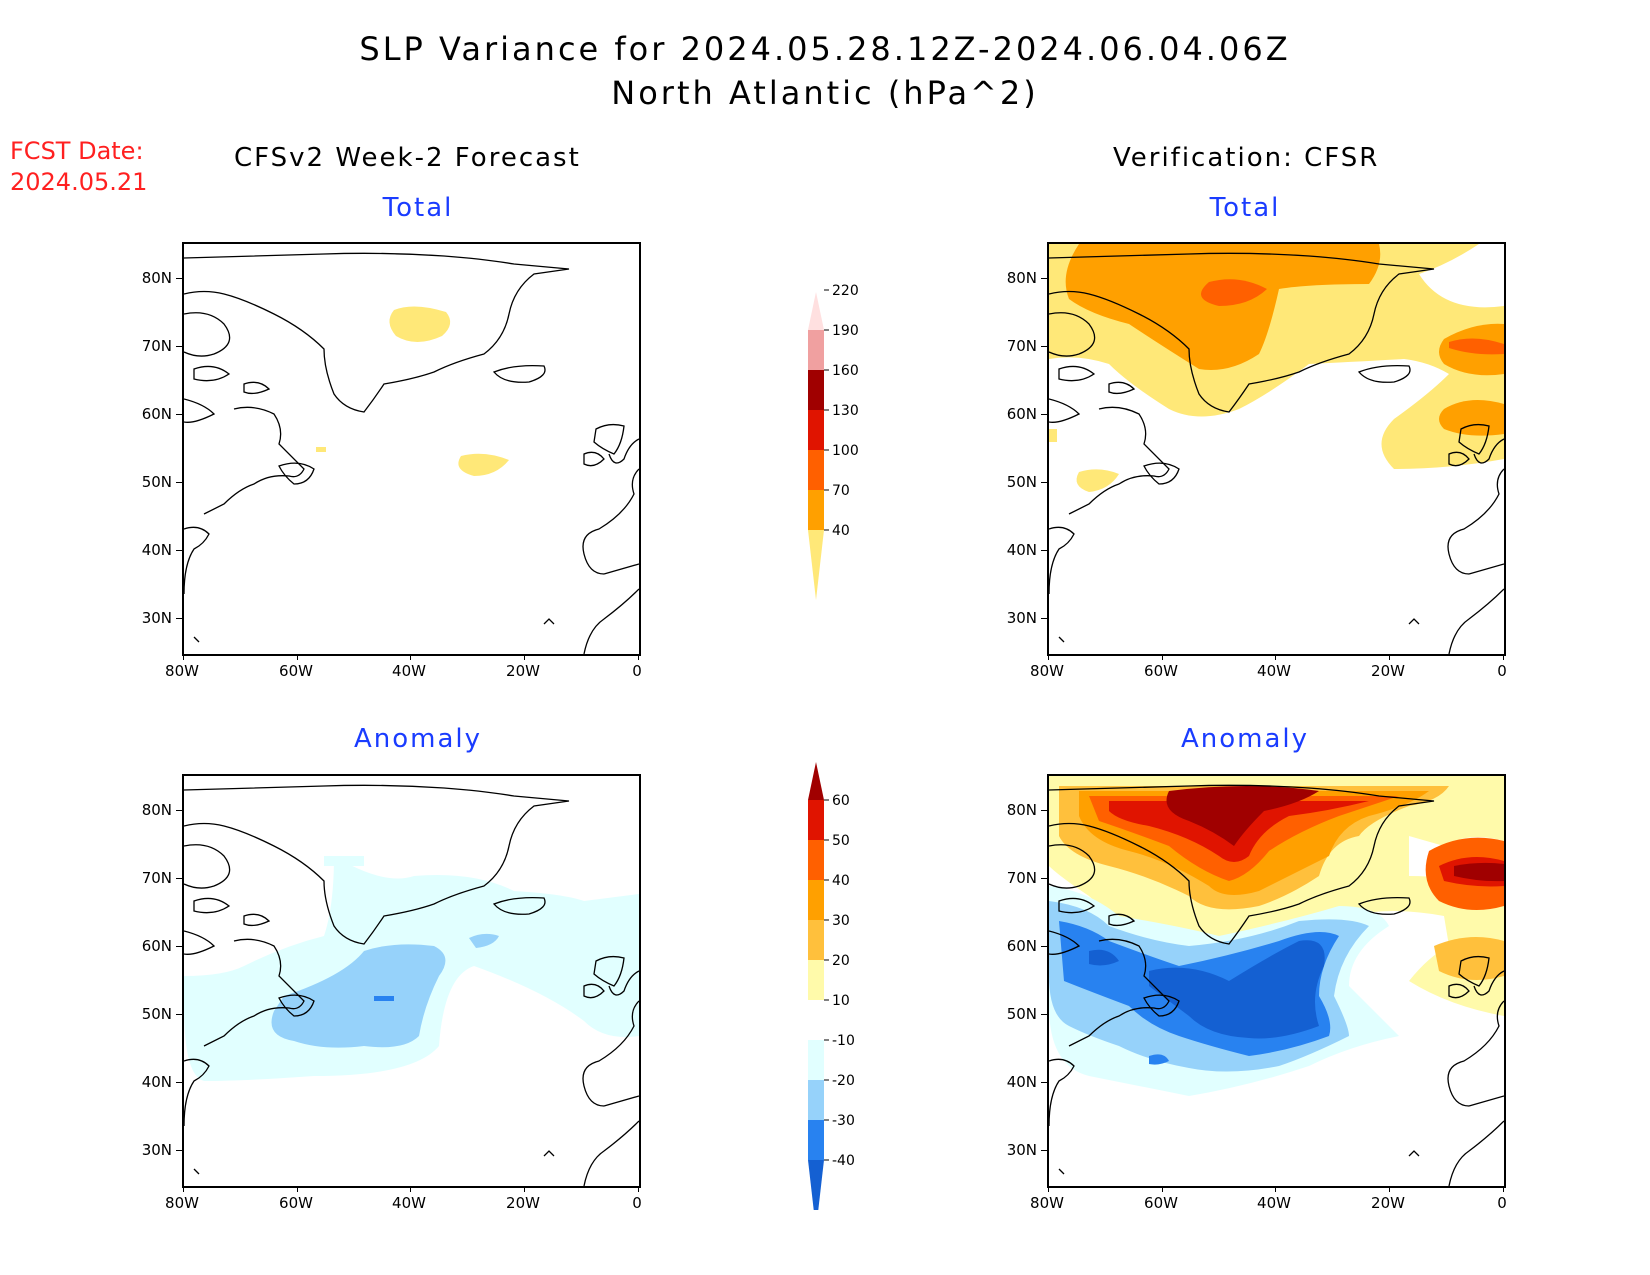 The width and height of the screenshot is (1650, 1275). What do you see at coordinates (841, 921) in the screenshot?
I see `colorbar-label: 30` at bounding box center [841, 921].